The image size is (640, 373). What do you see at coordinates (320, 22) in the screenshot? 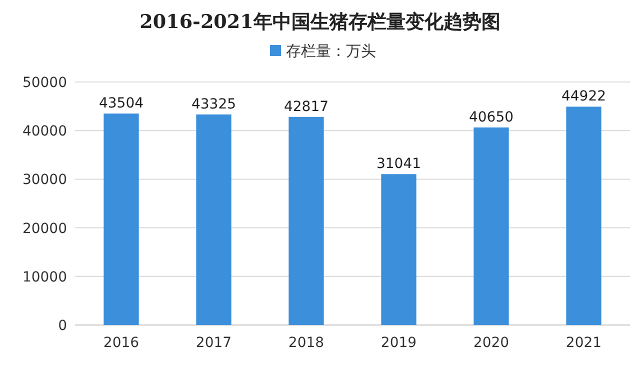
I see `chart-title: 2016-2021年中国生猪存栏量变化趋势图` at bounding box center [320, 22].